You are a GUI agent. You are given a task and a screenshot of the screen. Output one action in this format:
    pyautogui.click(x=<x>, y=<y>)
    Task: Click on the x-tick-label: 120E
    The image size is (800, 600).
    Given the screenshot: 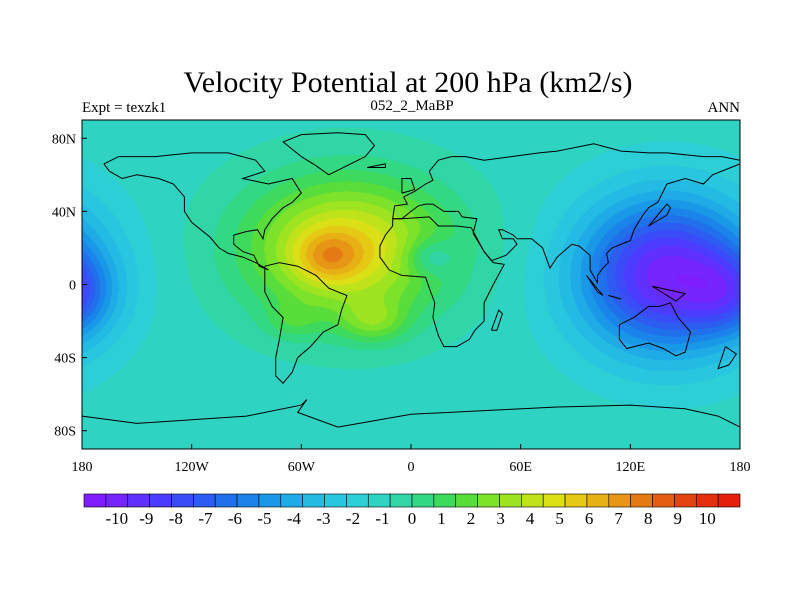 What is the action you would take?
    pyautogui.click(x=631, y=467)
    